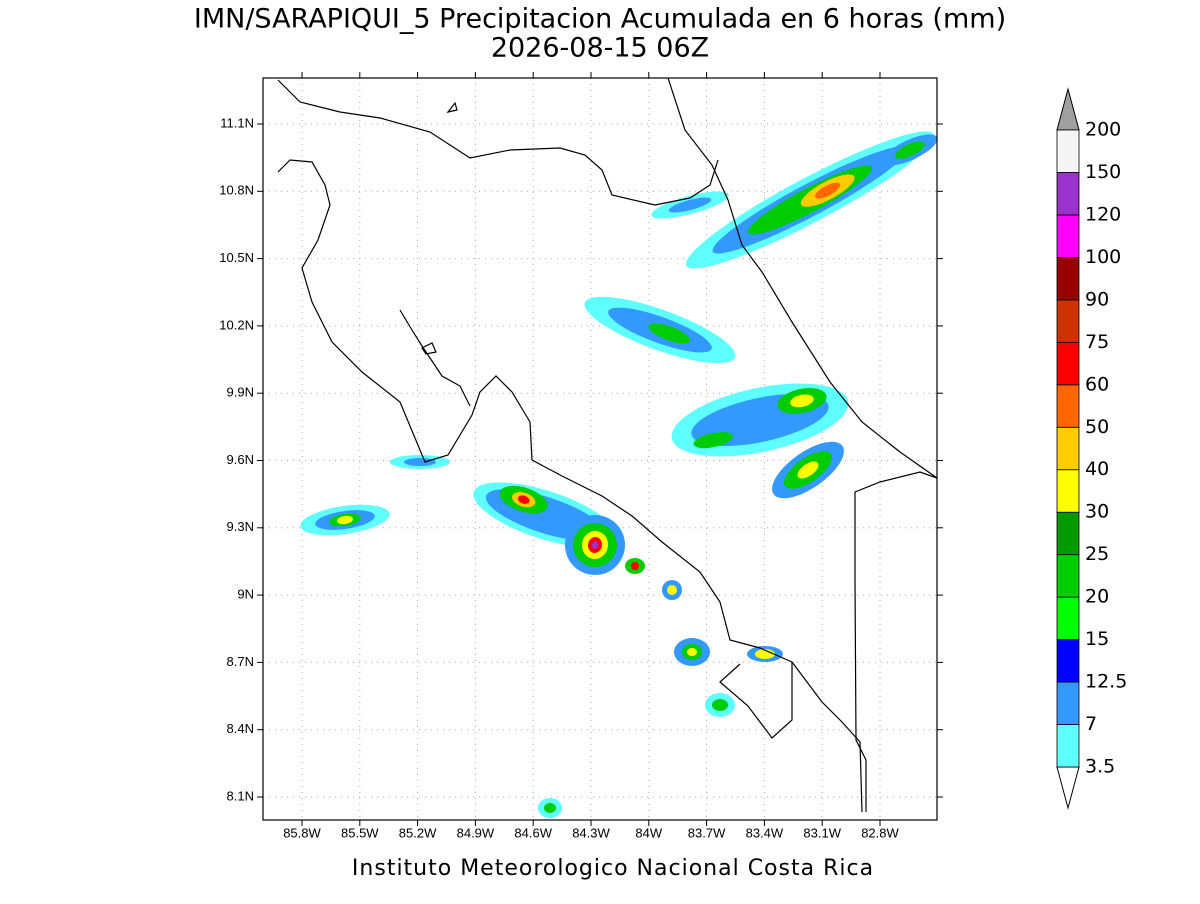 The height and width of the screenshot is (904, 1200). Describe the element at coordinates (802, 278) in the screenshot. I see `caribbean-coast` at that location.